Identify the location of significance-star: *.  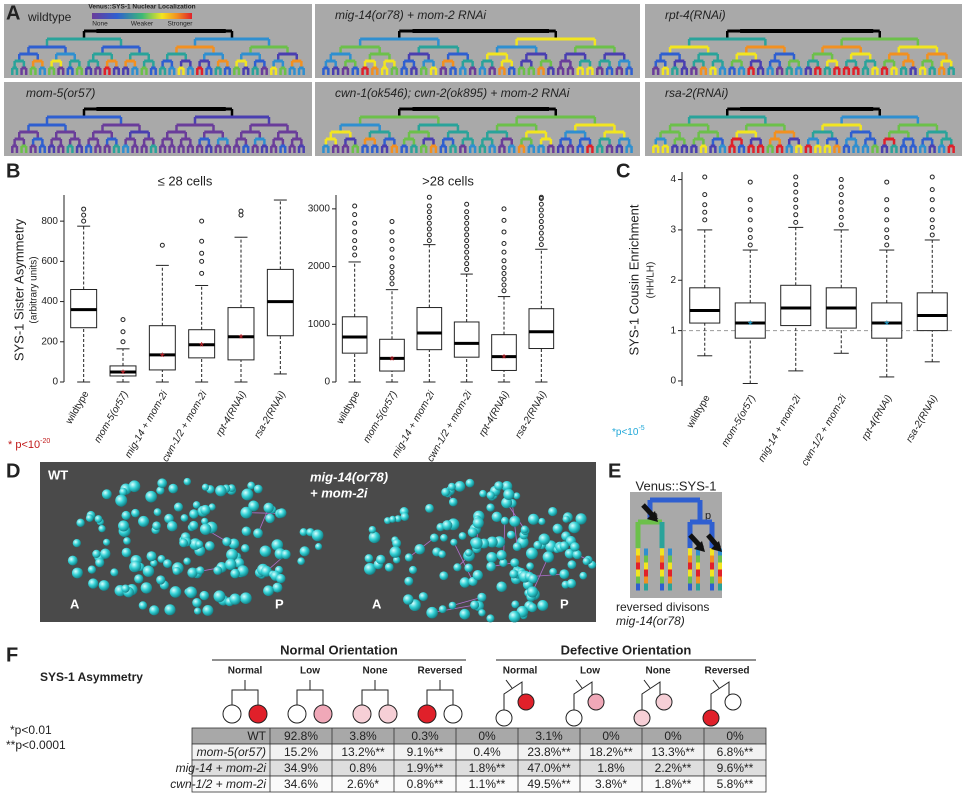
(122, 373).